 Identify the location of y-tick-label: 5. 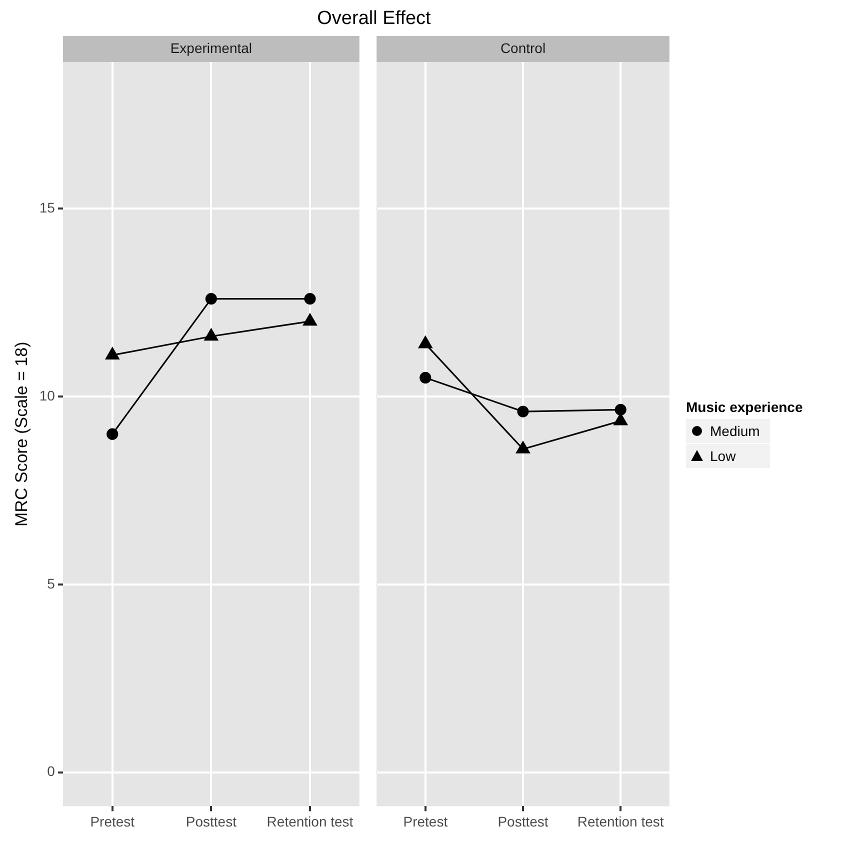
(51, 583).